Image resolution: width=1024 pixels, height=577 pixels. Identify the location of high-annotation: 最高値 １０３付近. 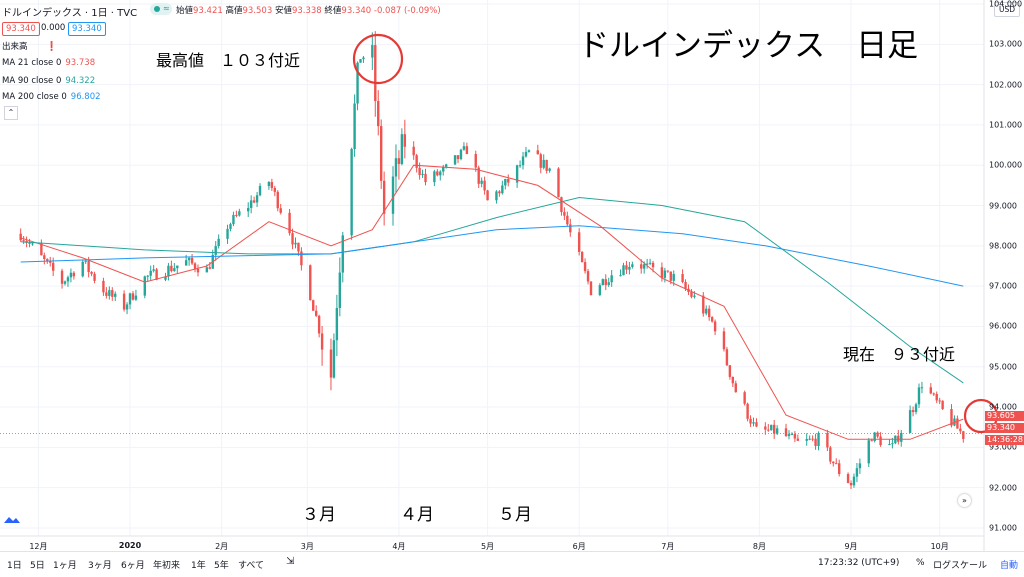
(228, 60).